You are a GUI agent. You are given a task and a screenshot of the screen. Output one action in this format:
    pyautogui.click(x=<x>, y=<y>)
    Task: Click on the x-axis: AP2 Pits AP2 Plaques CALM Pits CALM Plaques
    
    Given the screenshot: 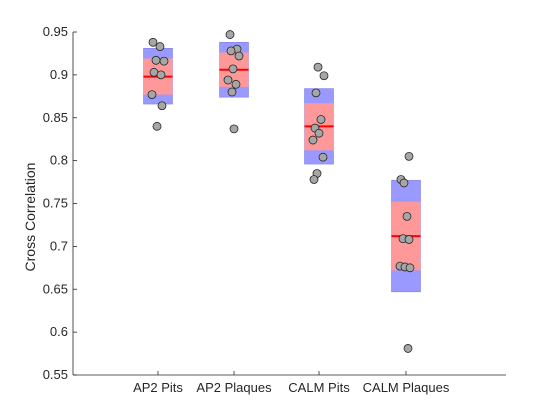 What is the action you would take?
    pyautogui.click(x=289, y=383)
    